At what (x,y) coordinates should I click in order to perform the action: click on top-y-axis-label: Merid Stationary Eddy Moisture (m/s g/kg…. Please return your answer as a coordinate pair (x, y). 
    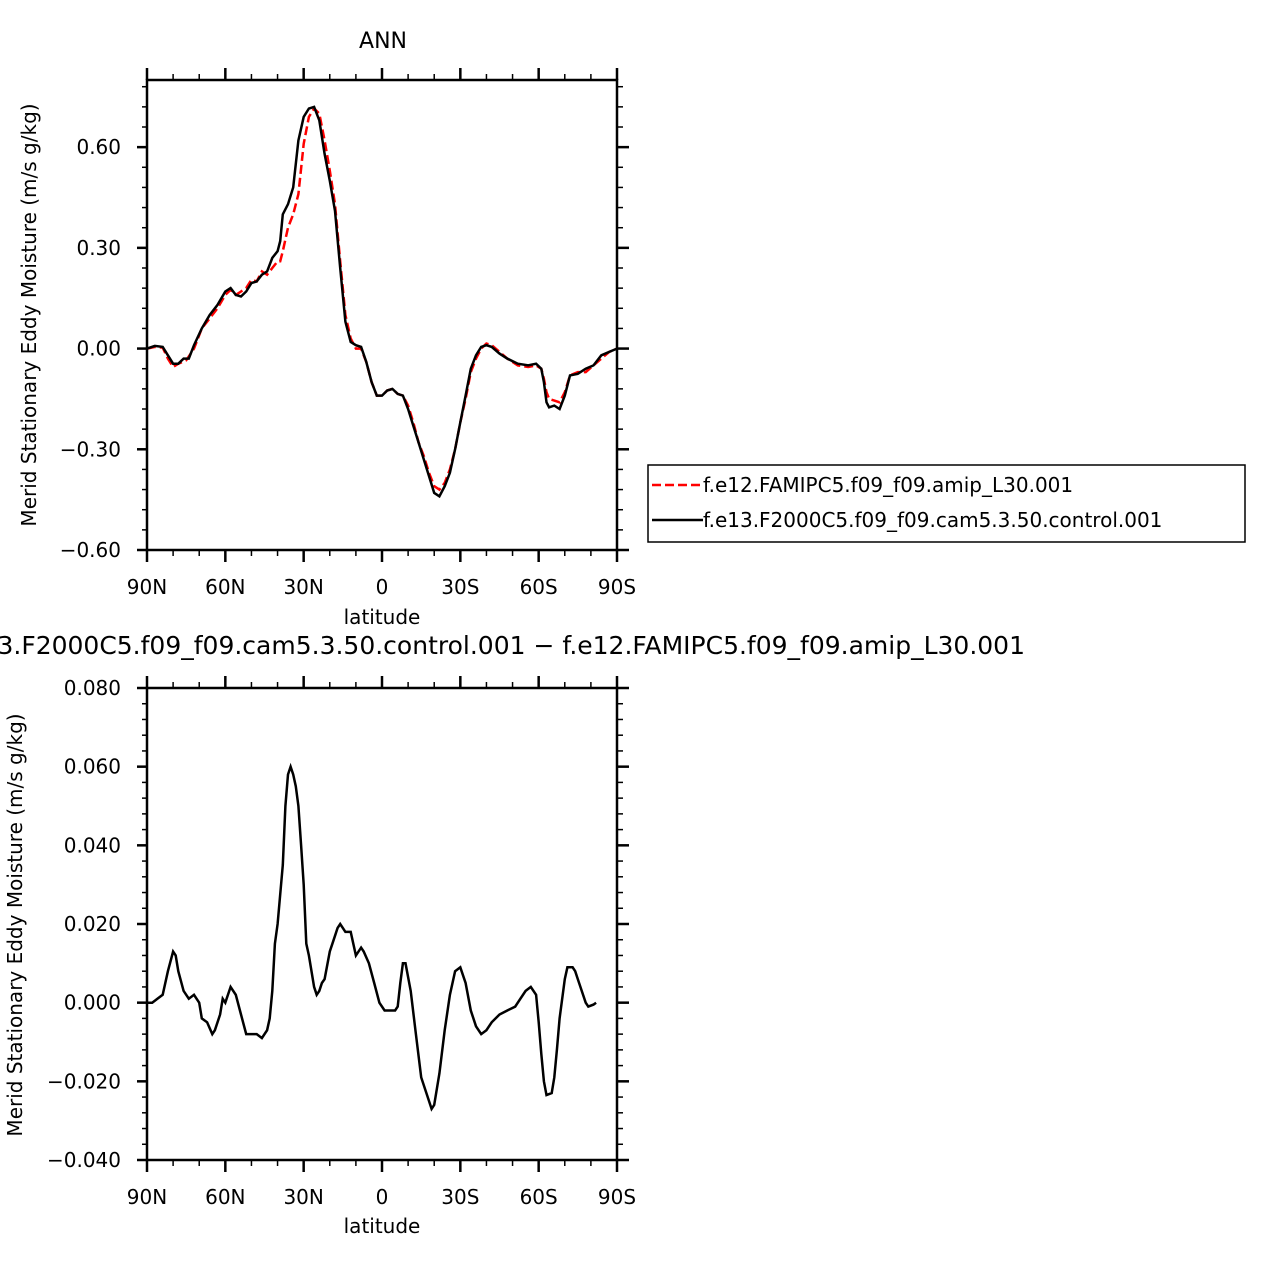
    Looking at the image, I should click on (29, 314).